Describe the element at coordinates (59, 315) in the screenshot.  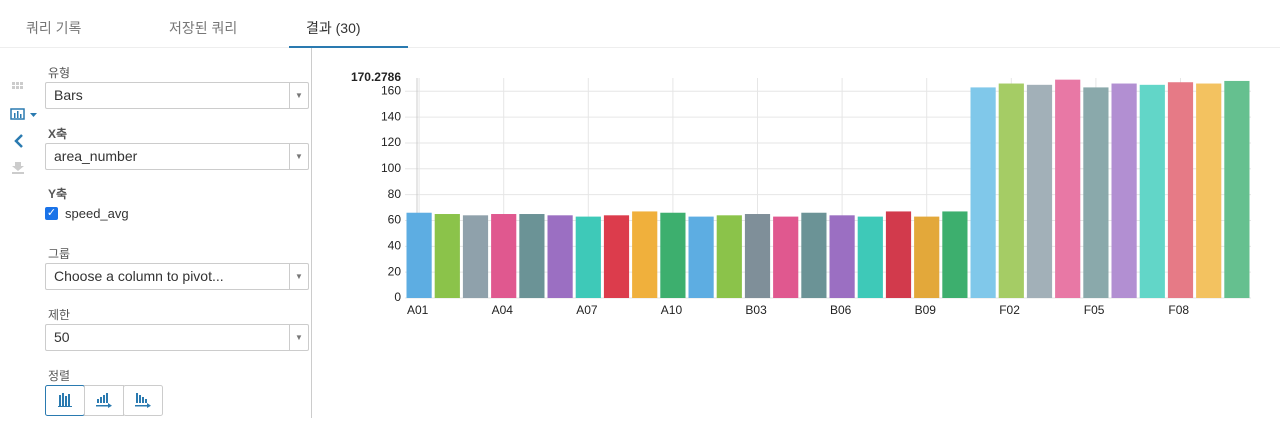
I see `label: 제한` at that location.